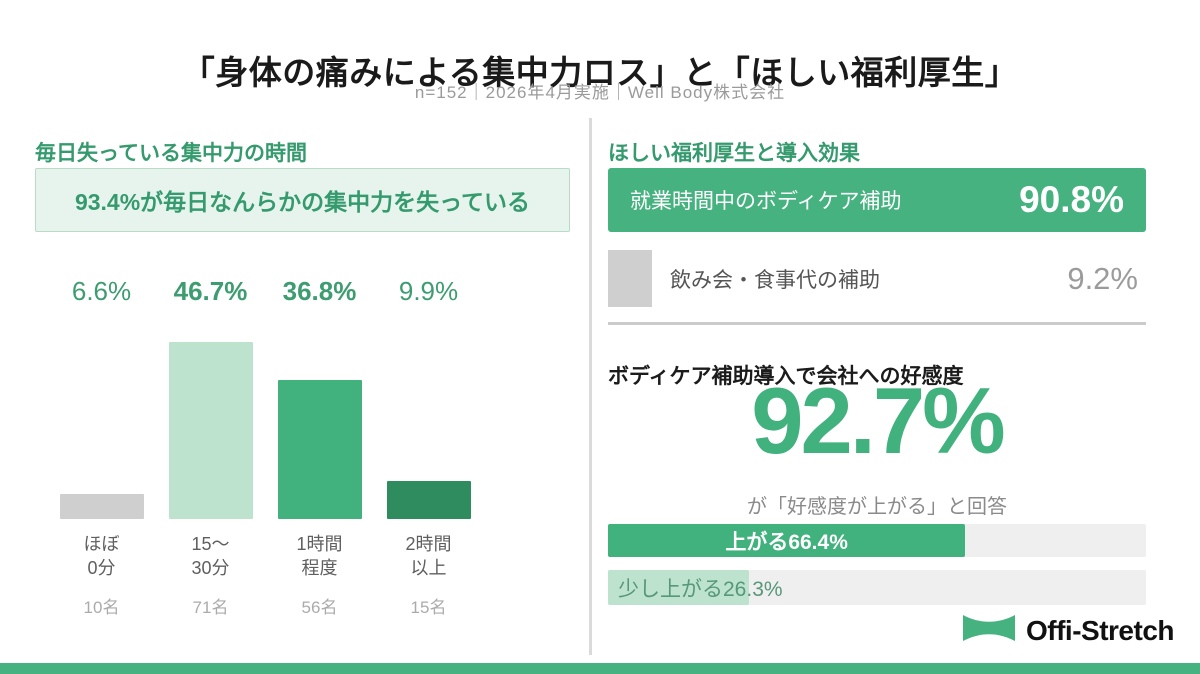 This screenshot has height=674, width=1200. I want to click on slightly-agree-bar-label: 少し上がる26.3%, so click(700, 589).